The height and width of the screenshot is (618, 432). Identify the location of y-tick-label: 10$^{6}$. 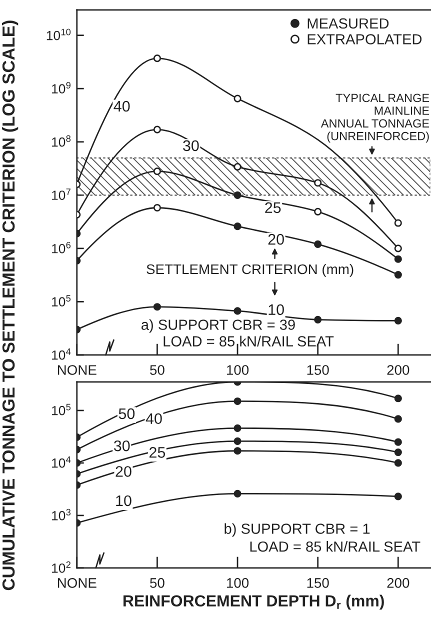
(61, 248).